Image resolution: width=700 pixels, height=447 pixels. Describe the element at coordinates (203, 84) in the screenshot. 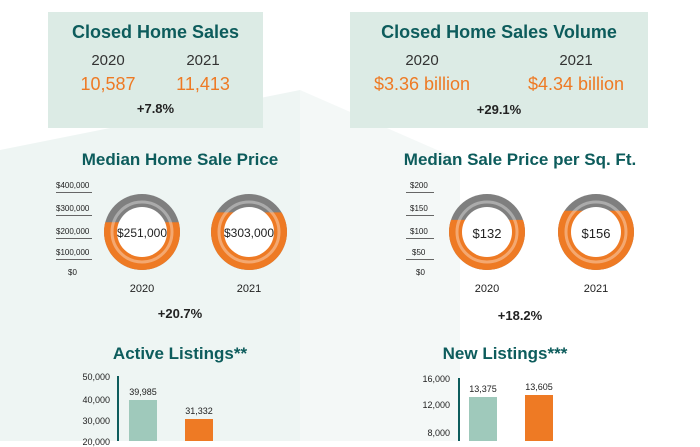

I see `closed-sales-value2: 11,413` at that location.